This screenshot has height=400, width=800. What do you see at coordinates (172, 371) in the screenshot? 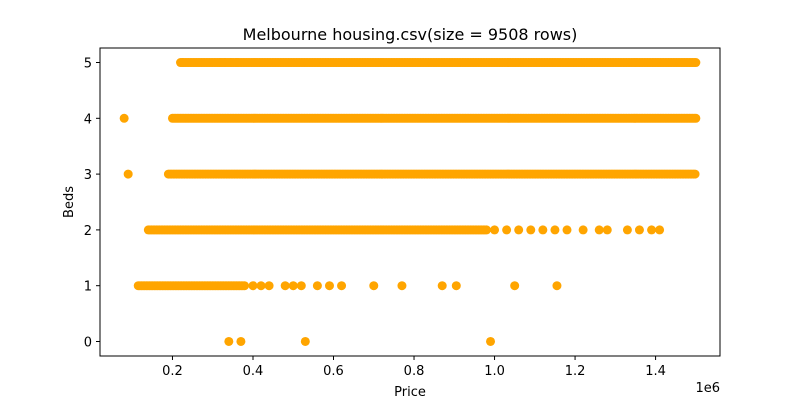
I see `x-tick-label: 0.2` at bounding box center [172, 371].